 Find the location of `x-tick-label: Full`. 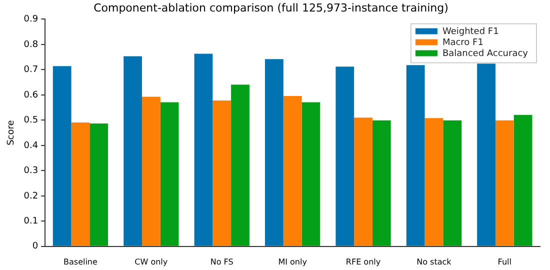

x-tick-label: Full is located at coordinates (505, 261).